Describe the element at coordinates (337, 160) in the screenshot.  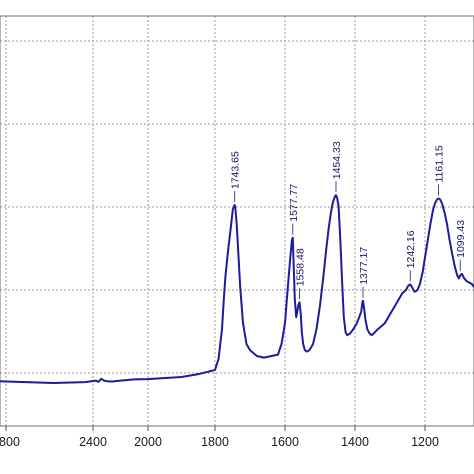
I see `peak-label: 1454.33` at that location.